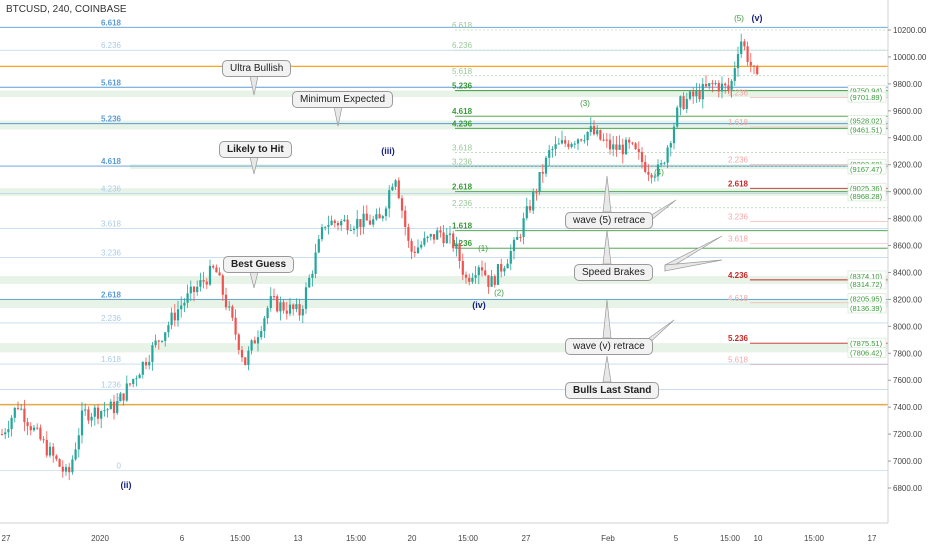 This screenshot has width=932, height=550. What do you see at coordinates (111, 22) in the screenshot?
I see `fib-label-blue: 6.618` at bounding box center [111, 22].